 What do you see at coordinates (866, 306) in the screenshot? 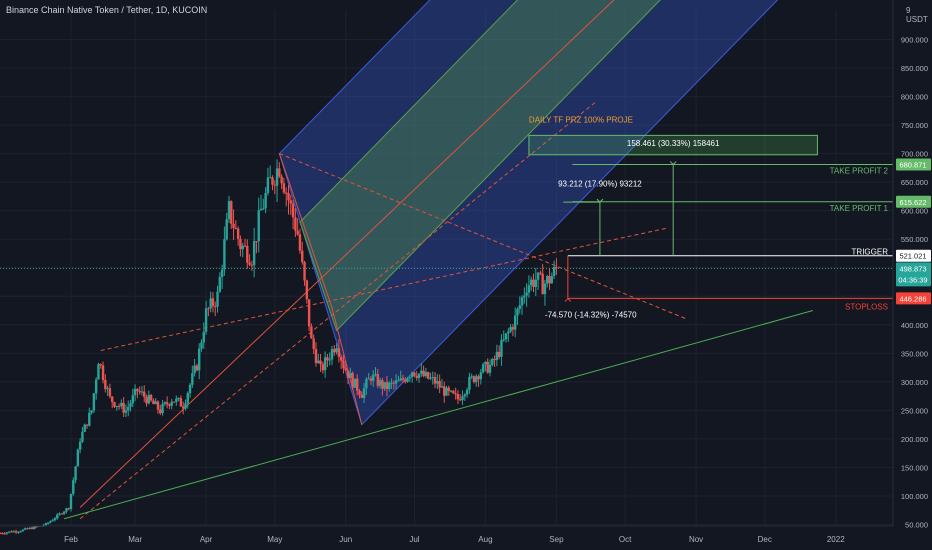
I see `level-label-stoploss: STOPLOSS` at bounding box center [866, 306].